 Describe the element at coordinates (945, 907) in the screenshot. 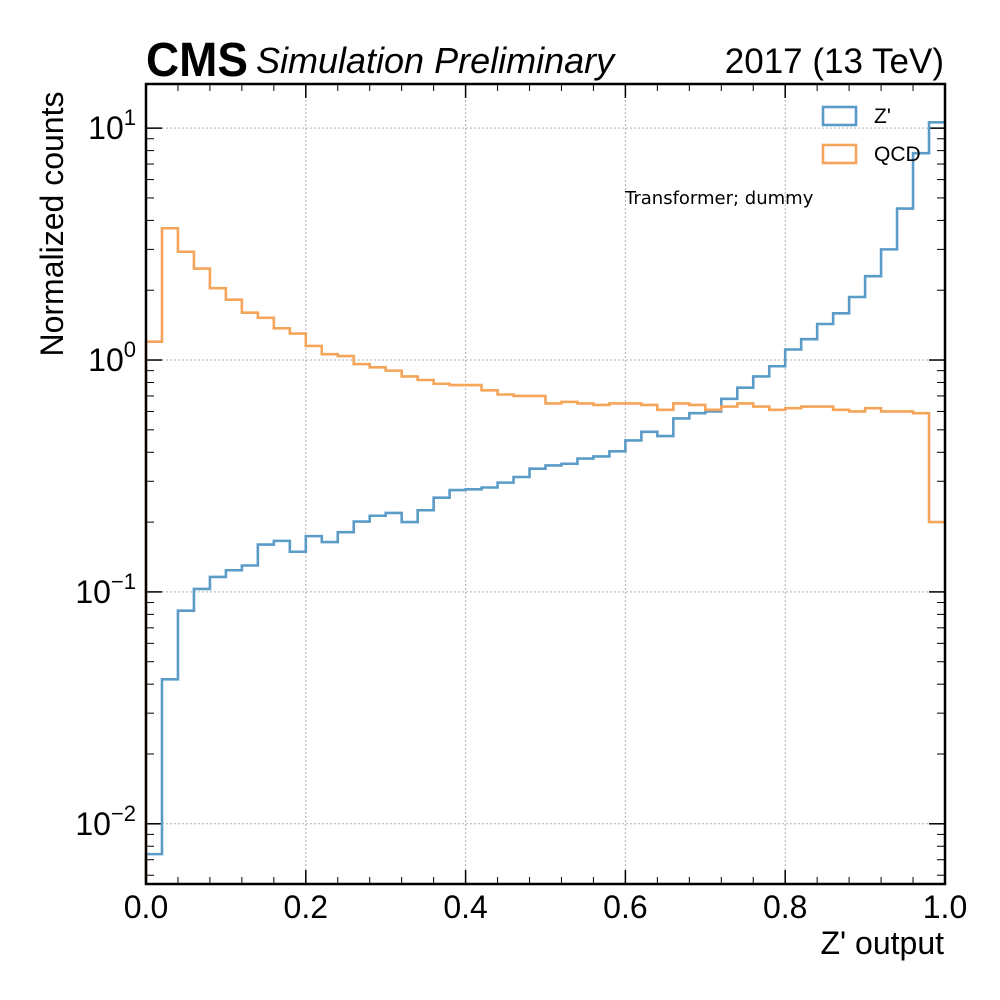

I see `x-tick-label: 1.0` at that location.